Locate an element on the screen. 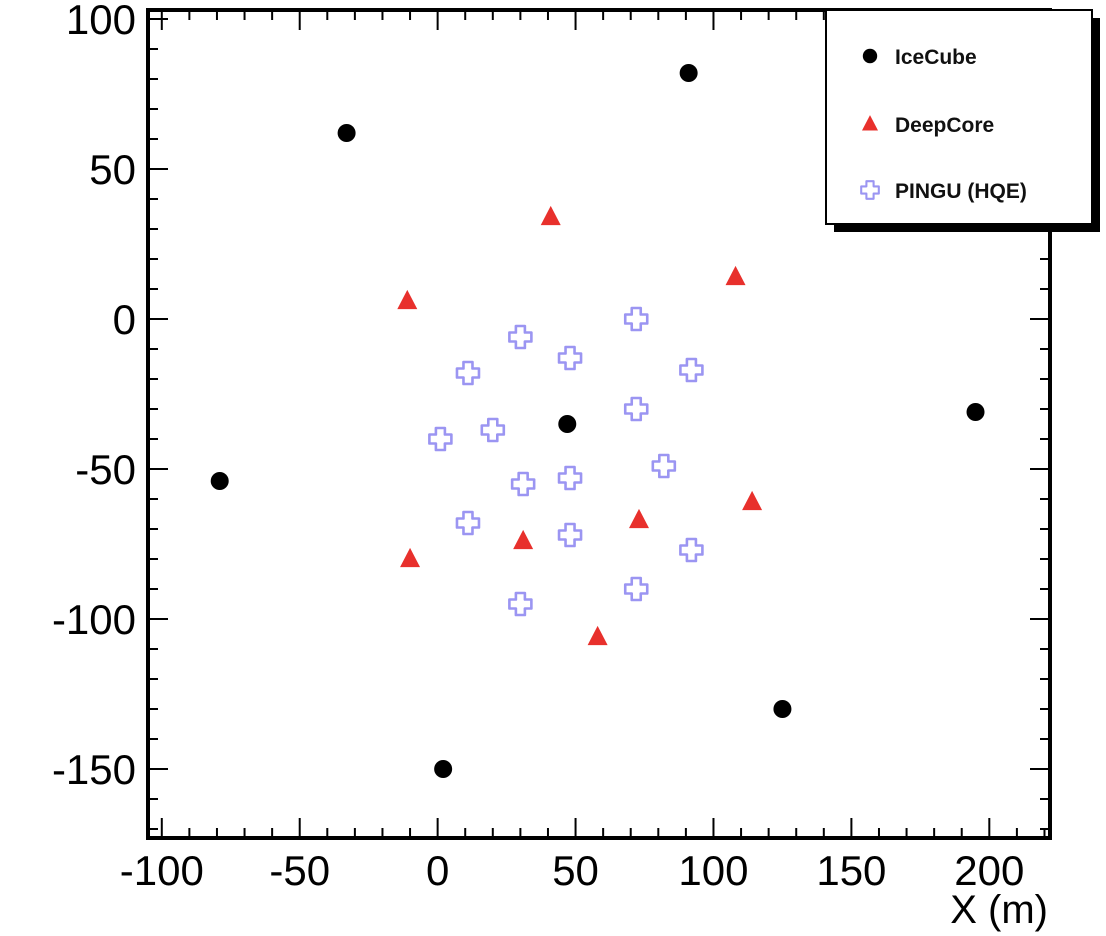 The image size is (1106, 936). x-tick-label: 50 is located at coordinates (575, 870).